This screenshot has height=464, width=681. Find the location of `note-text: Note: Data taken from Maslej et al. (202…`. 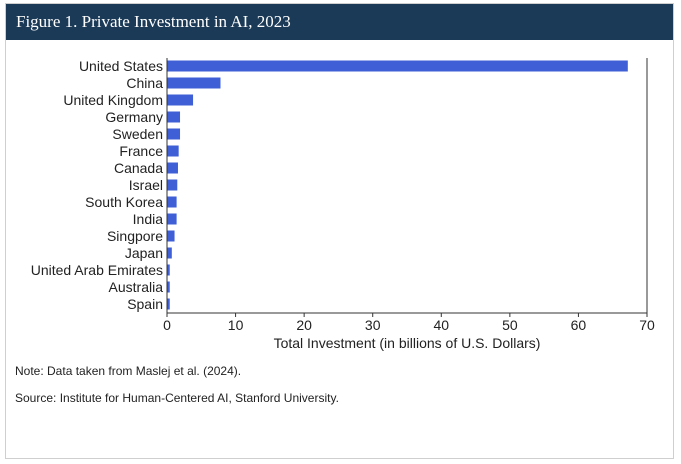

note-text: Note: Data taken from Maslej et al. (202… is located at coordinates (128, 371).